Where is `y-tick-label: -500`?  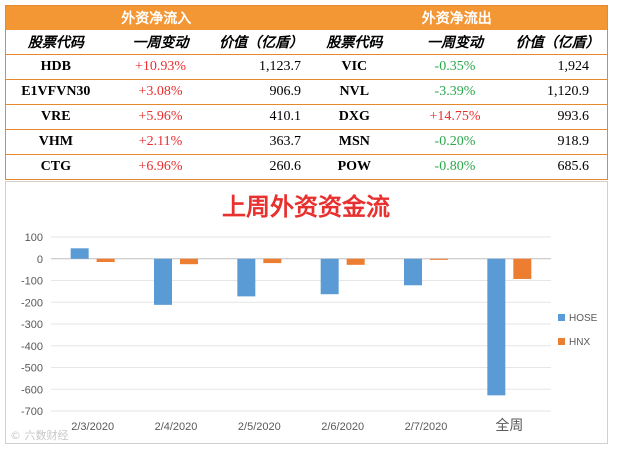 y-tick-label: -500 is located at coordinates (32, 369).